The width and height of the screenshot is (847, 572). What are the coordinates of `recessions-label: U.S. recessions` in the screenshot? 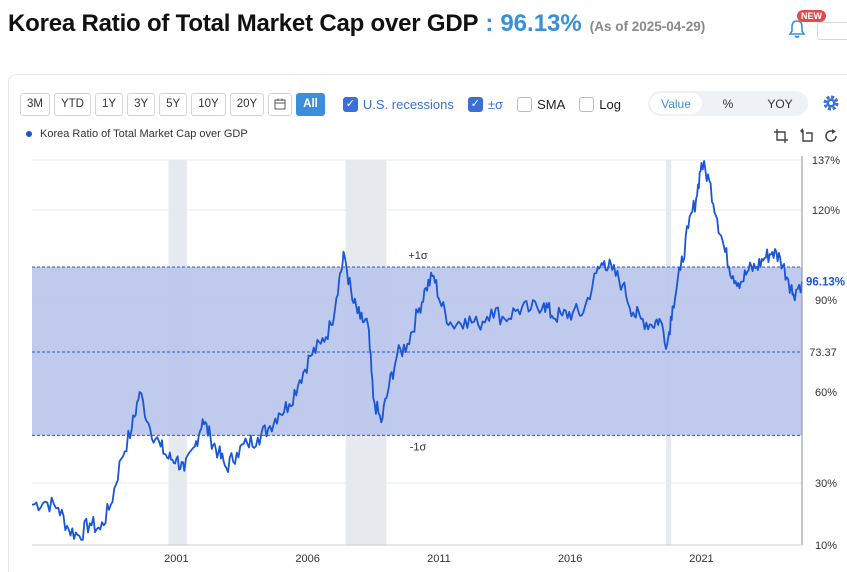 It's located at (408, 104).